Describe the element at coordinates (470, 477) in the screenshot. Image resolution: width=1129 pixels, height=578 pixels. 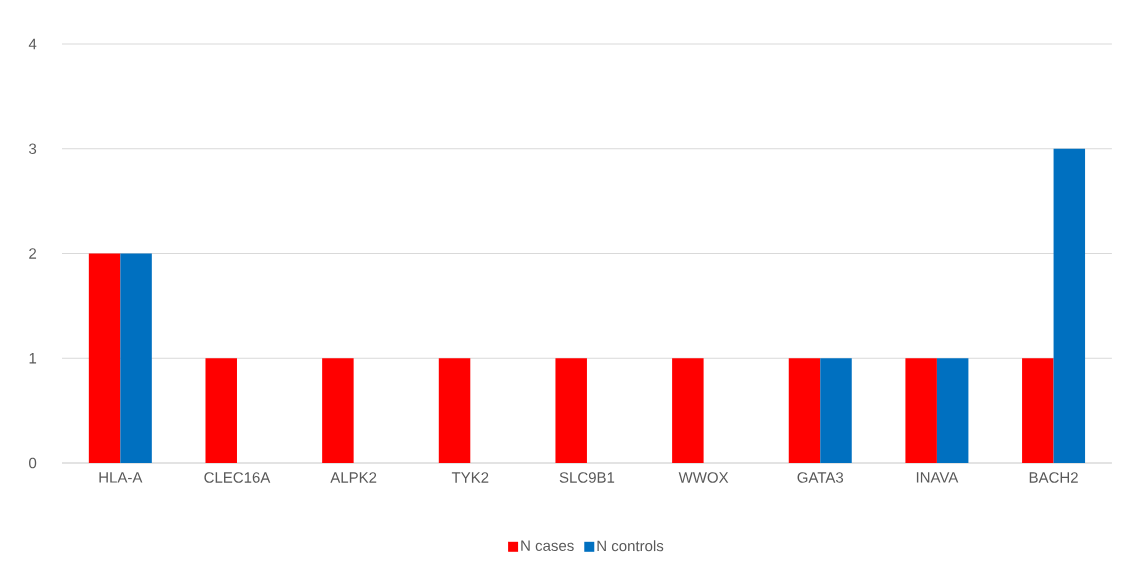
I see `x-tick-label: TYK2` at that location.